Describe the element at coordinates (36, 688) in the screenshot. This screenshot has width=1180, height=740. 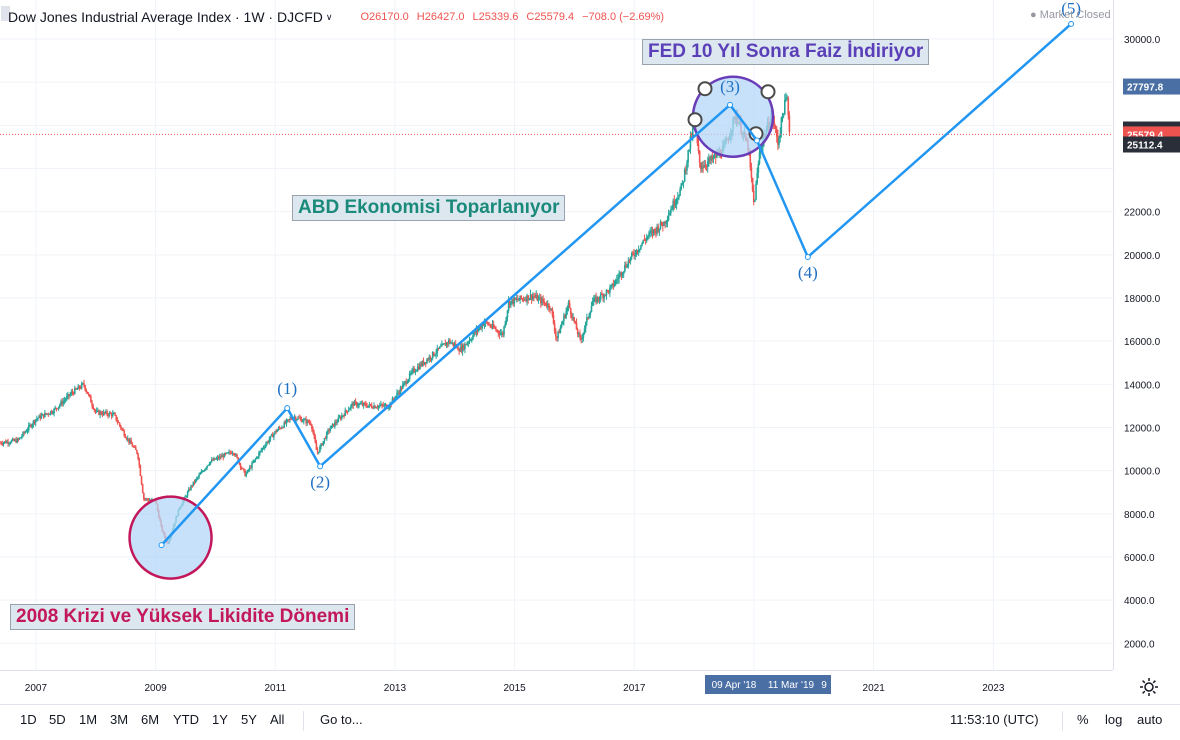
I see `x-tick-label: 2007` at that location.